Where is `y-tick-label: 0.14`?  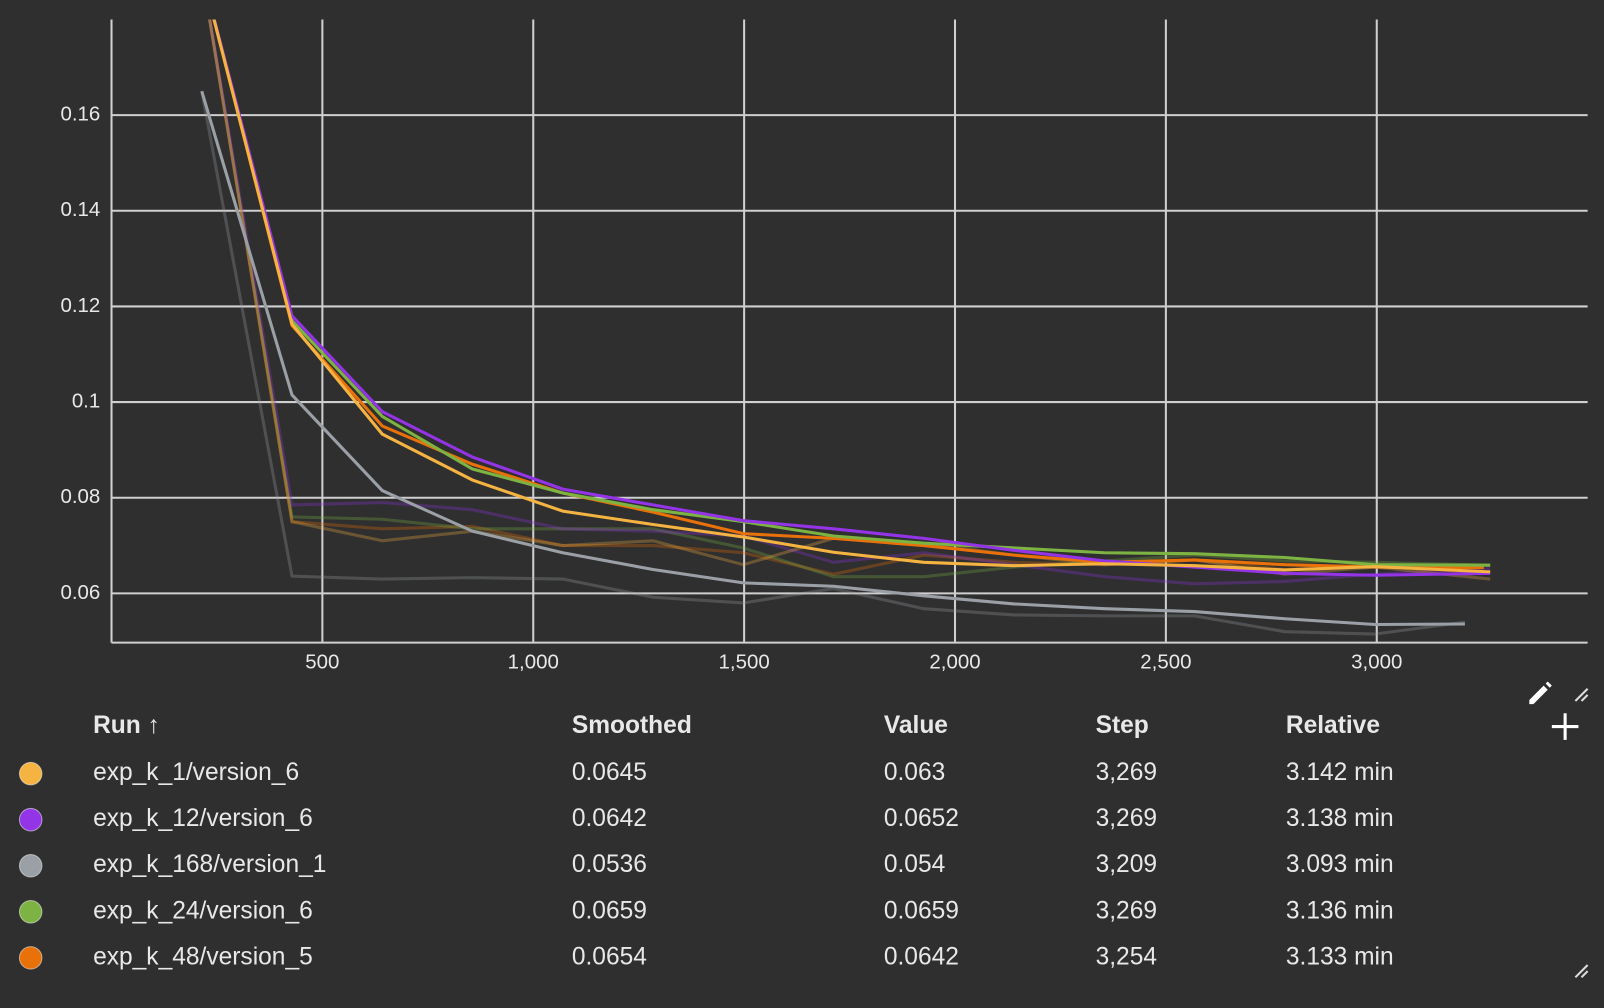 y-tick-label: 0.14 is located at coordinates (80, 209).